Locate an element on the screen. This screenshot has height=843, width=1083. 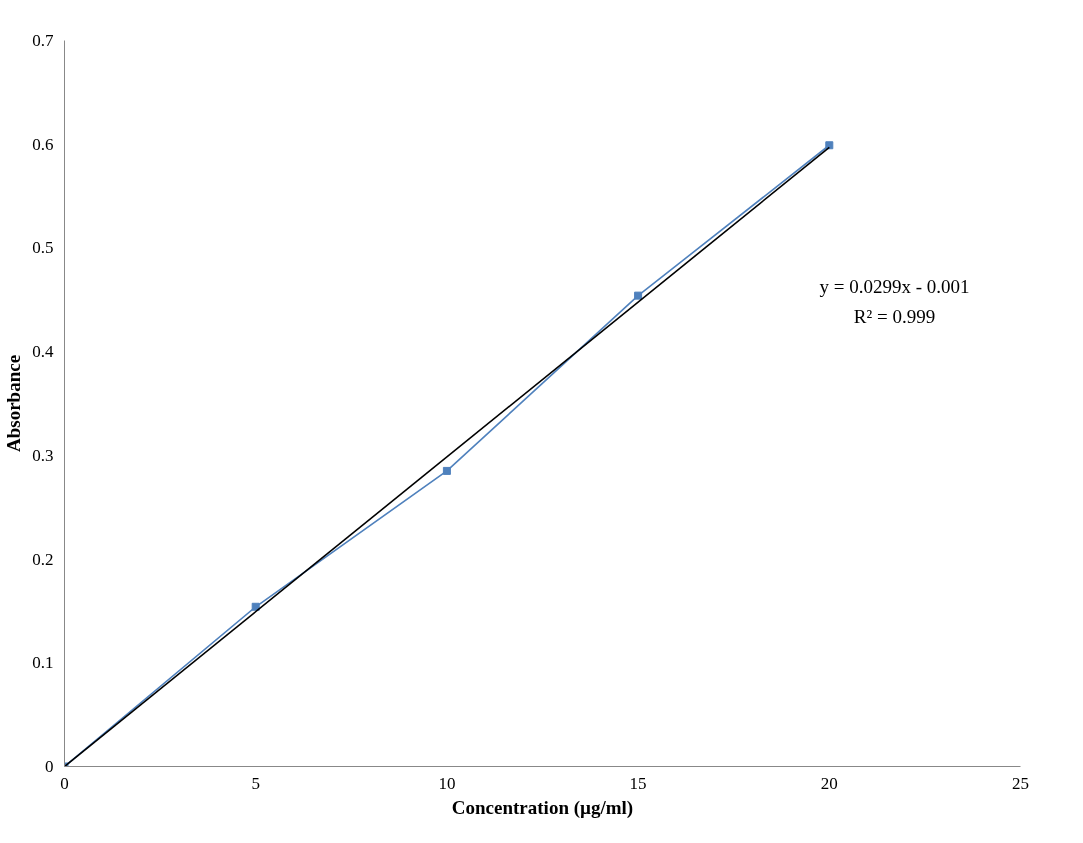
x-tick-label: 15 is located at coordinates (638, 783).